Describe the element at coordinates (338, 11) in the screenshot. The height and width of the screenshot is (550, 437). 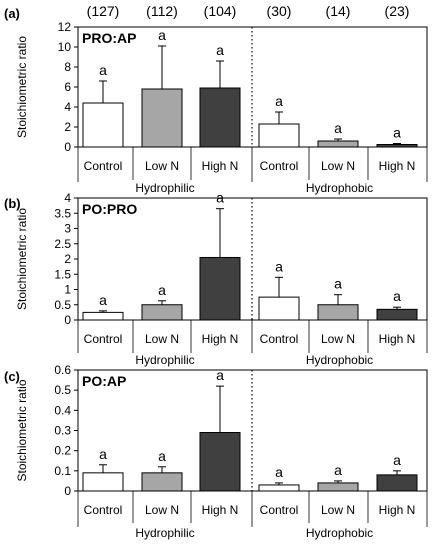
I see `sample-size-label: (14)` at that location.